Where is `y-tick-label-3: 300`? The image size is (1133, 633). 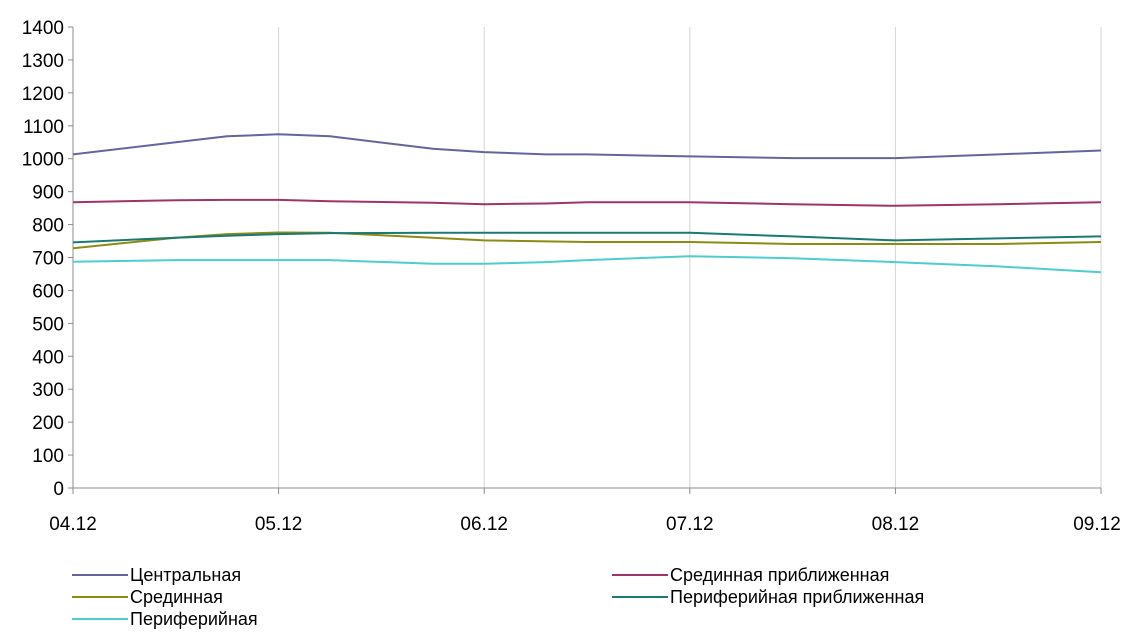 y-tick-label-3: 300 is located at coordinates (48, 390).